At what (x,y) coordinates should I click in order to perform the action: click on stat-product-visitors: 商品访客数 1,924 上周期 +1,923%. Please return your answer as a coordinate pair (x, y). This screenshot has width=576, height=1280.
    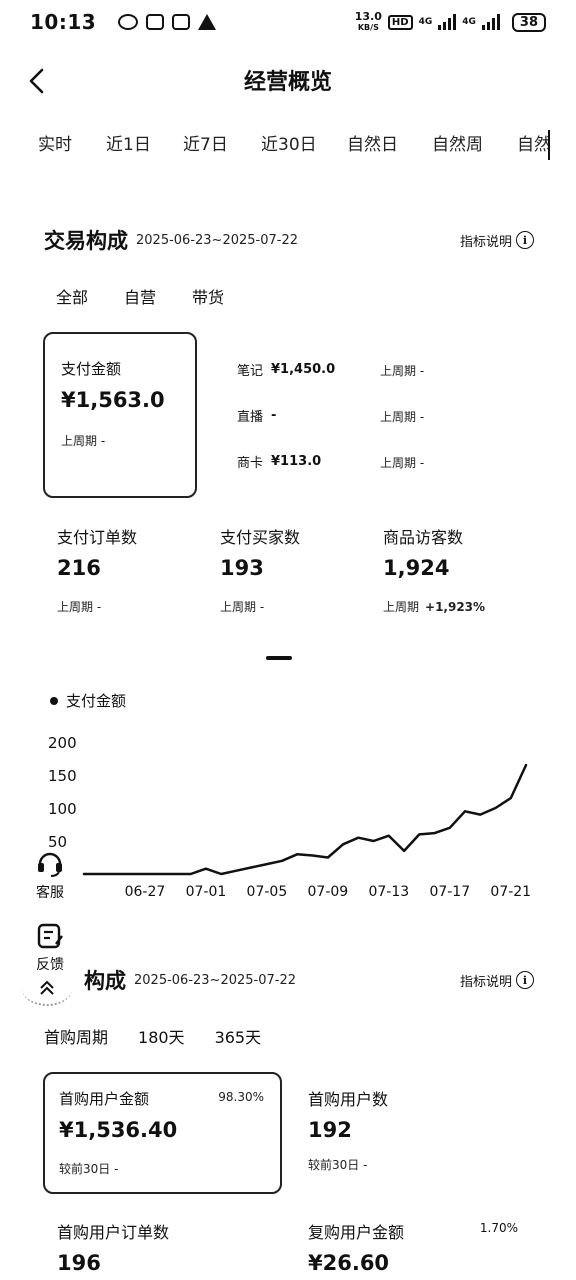
    Looking at the image, I should click on (434, 569).